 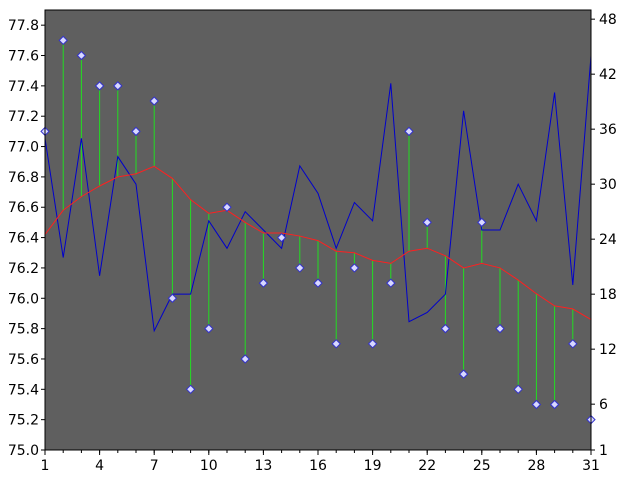 What do you see at coordinates (99, 466) in the screenshot?
I see `x-tick-label: 4` at bounding box center [99, 466].